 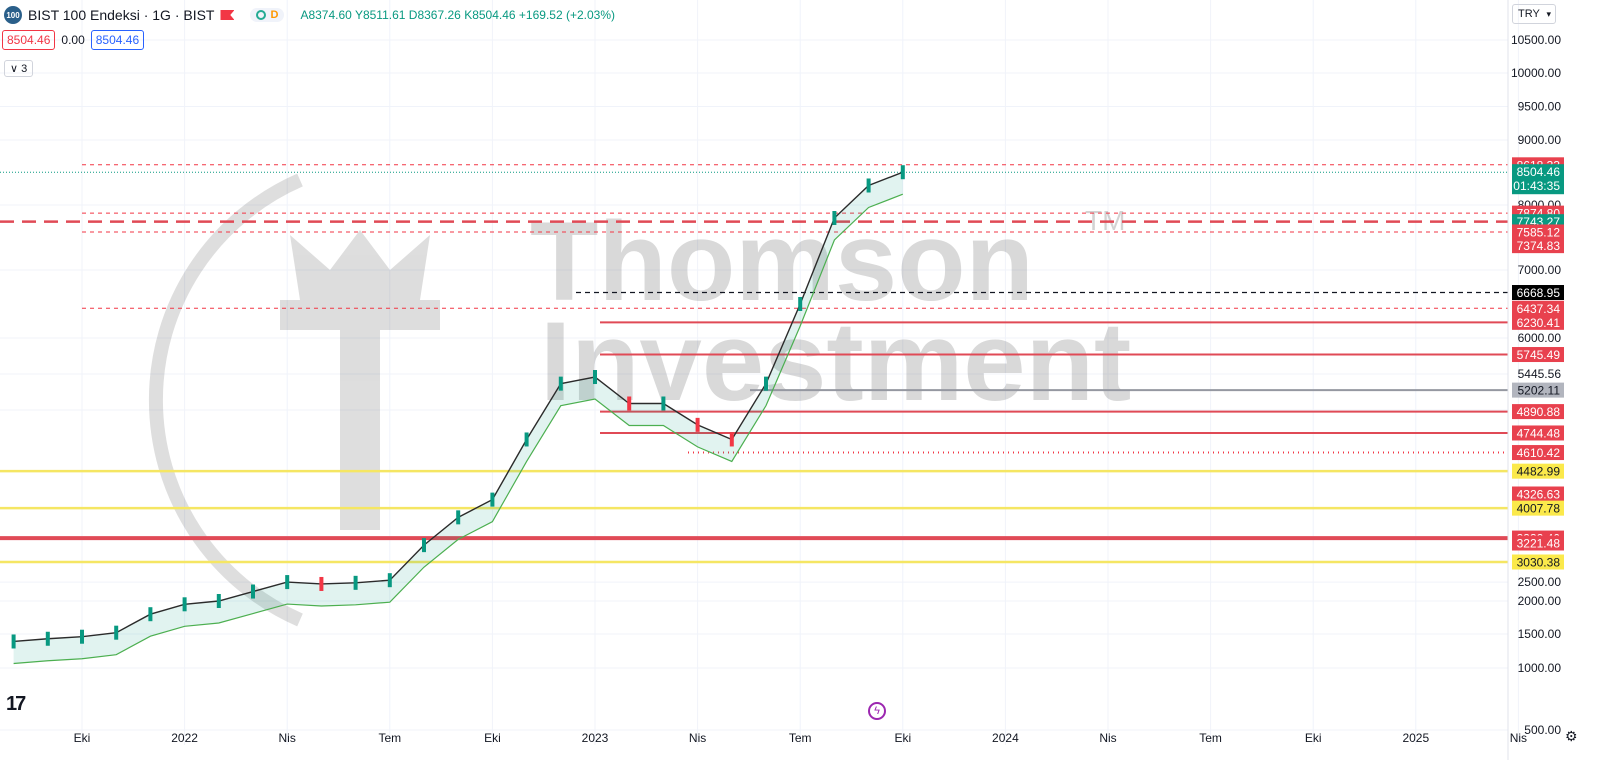 I want to click on x-tick-label: 2025, so click(x=1415, y=738).